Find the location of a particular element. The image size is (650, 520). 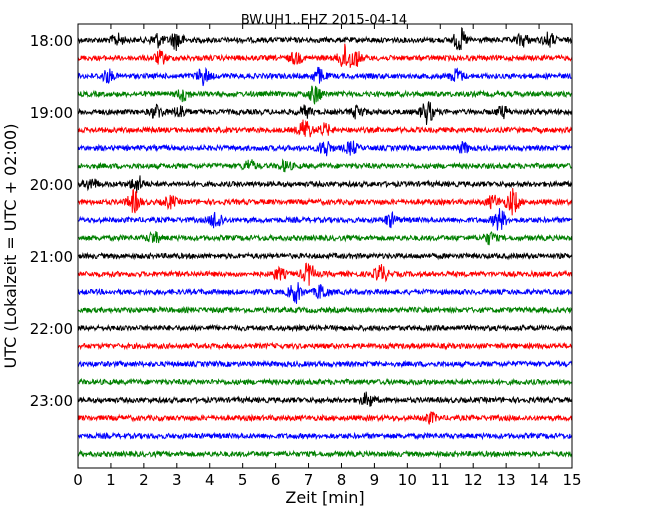

x-tick-label: 3 is located at coordinates (177, 480).